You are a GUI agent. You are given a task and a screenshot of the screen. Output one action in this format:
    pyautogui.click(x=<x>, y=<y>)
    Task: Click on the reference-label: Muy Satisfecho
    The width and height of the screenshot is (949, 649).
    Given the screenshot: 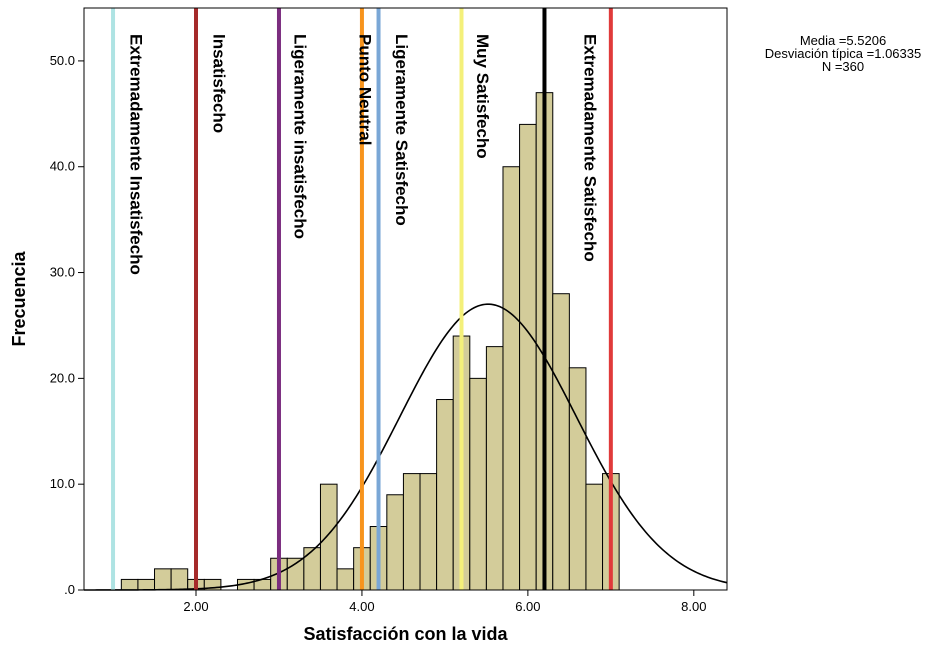 What is the action you would take?
    pyautogui.click(x=482, y=96)
    